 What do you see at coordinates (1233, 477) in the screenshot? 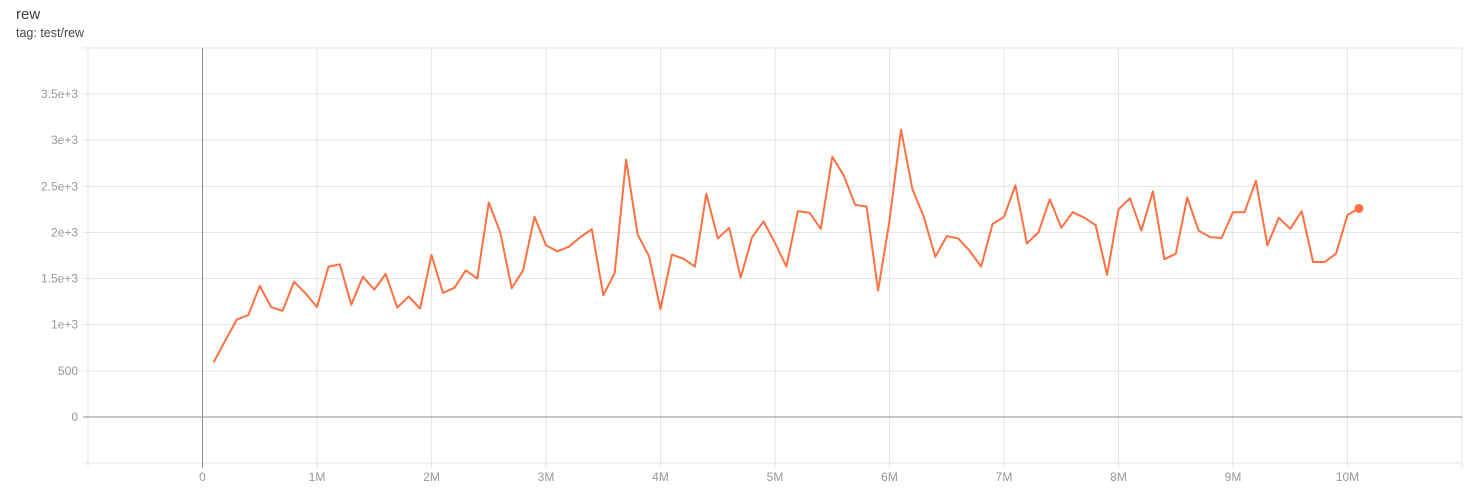
I see `x-tick-label: 9M` at bounding box center [1233, 477].